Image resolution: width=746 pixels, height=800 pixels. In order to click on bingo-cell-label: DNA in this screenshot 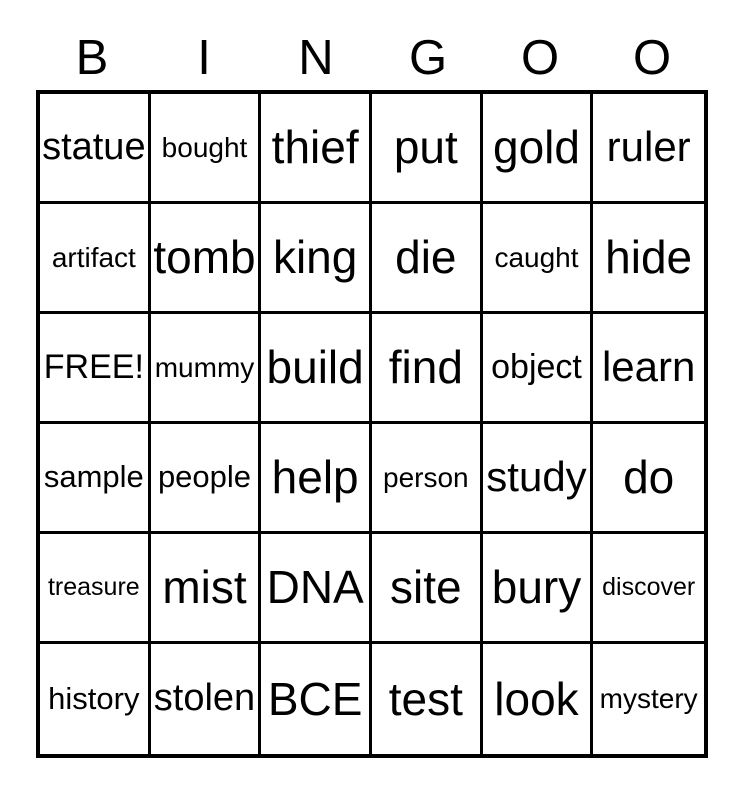, I will do `click(315, 587)`.